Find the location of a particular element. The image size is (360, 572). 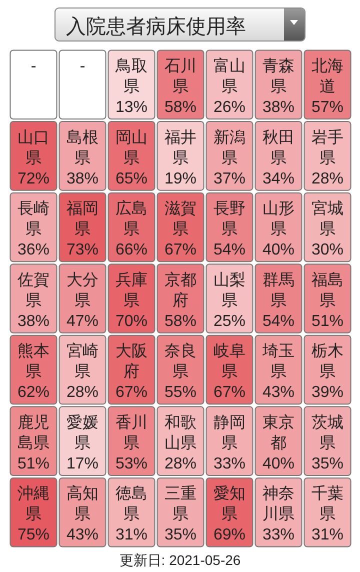

category-label: 北海道 is located at coordinates (328, 76).